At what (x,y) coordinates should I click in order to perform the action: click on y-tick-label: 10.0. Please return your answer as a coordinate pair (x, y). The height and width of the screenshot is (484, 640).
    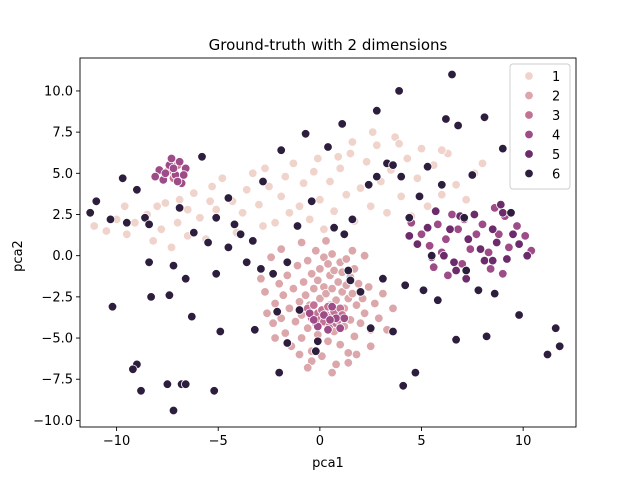
    Looking at the image, I should click on (58, 91).